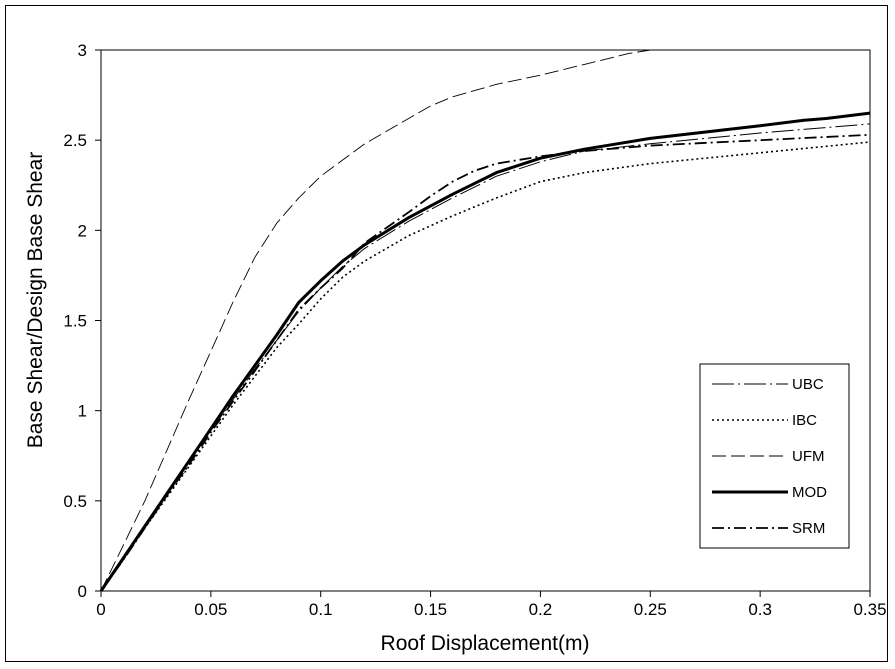 The image size is (895, 669). What do you see at coordinates (804, 420) in the screenshot?
I see `legend-label-ibc: IBC` at bounding box center [804, 420].